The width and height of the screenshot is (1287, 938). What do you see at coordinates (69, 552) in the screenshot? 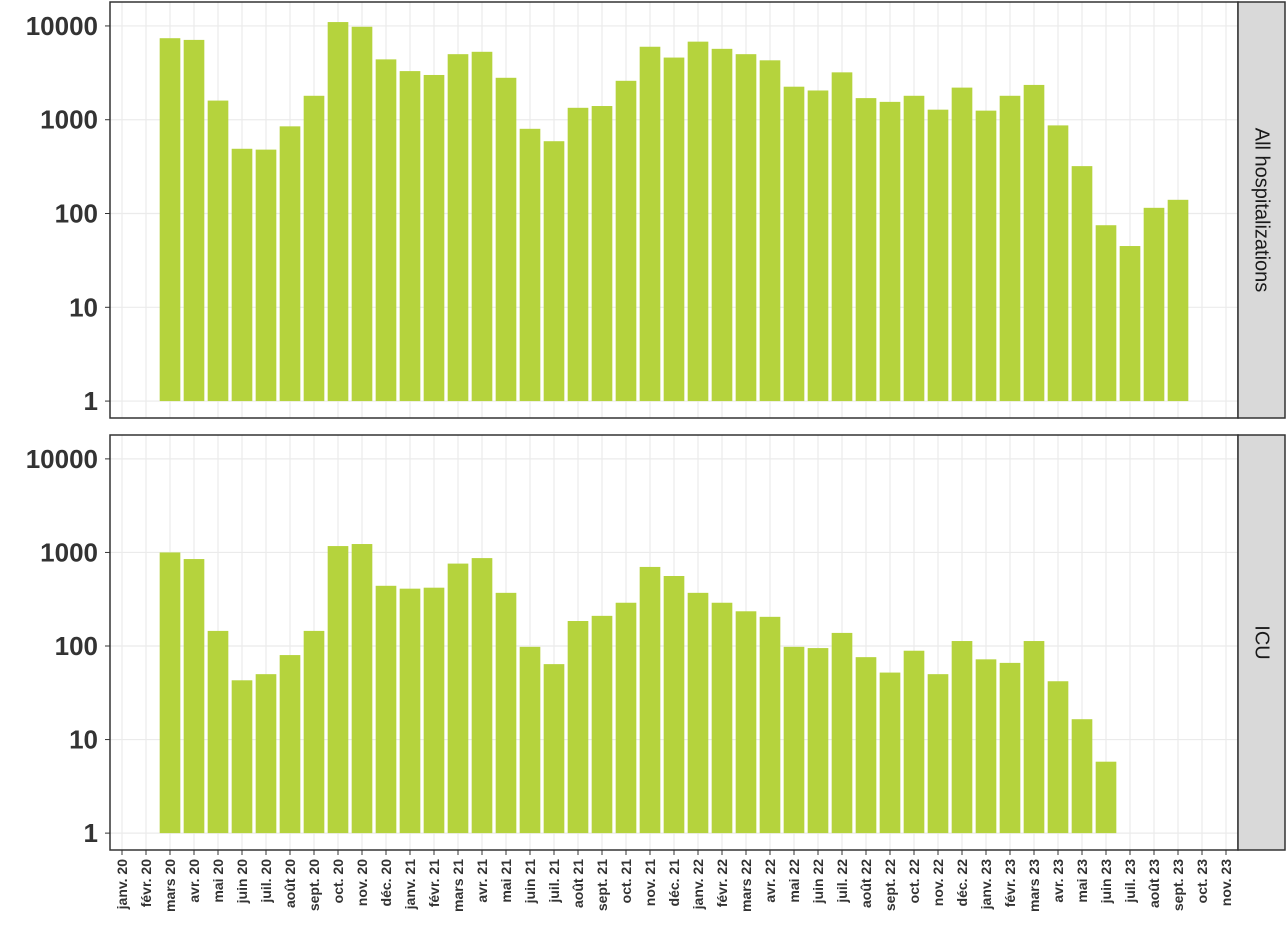
I see `y-tick-label: 1000` at bounding box center [69, 552].